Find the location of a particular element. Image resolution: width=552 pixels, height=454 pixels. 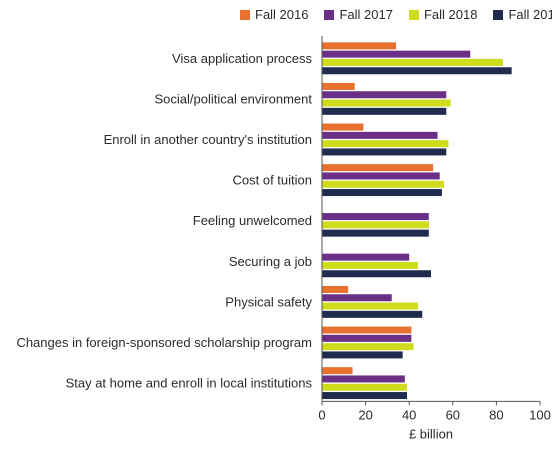

x-tick-label: 20 is located at coordinates (365, 414).